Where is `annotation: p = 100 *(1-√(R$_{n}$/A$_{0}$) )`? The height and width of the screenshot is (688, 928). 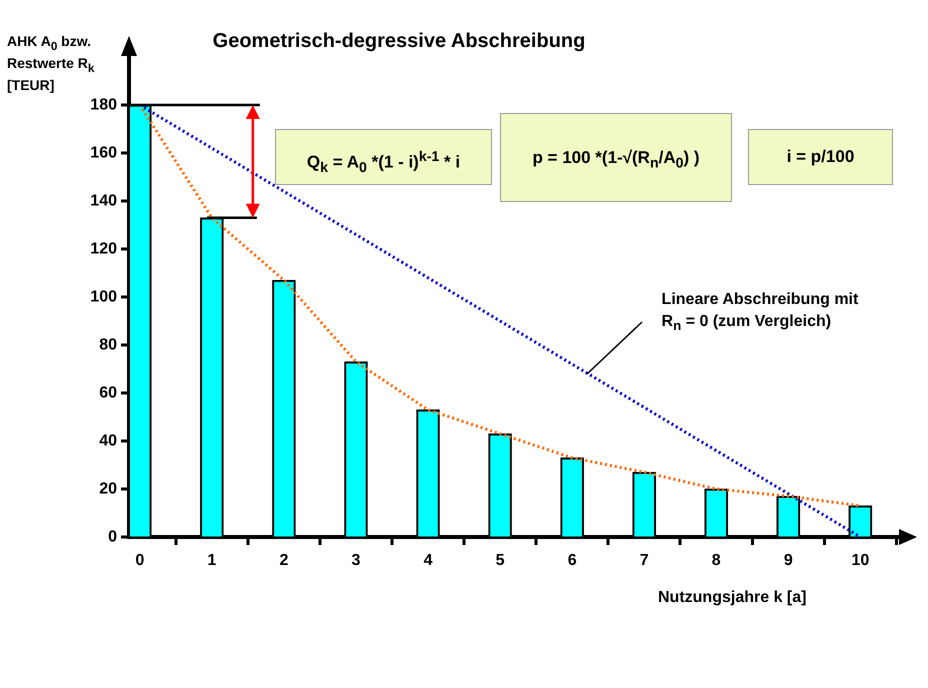
annotation: p = 100 *(1-√(R$_{n}$/A$_{0}$) ) is located at coordinates (616, 159).